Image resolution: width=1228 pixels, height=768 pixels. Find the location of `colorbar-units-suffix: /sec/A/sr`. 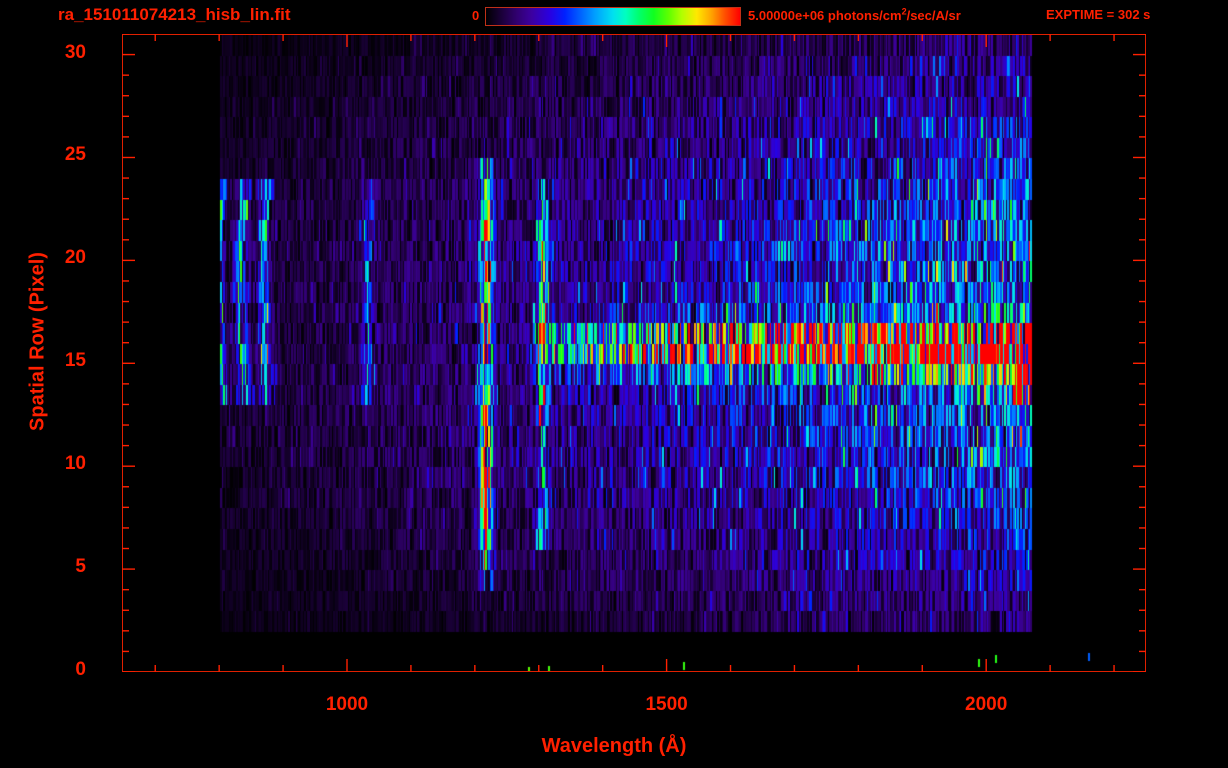

colorbar-units-suffix: /sec/A/sr is located at coordinates (933, 15).